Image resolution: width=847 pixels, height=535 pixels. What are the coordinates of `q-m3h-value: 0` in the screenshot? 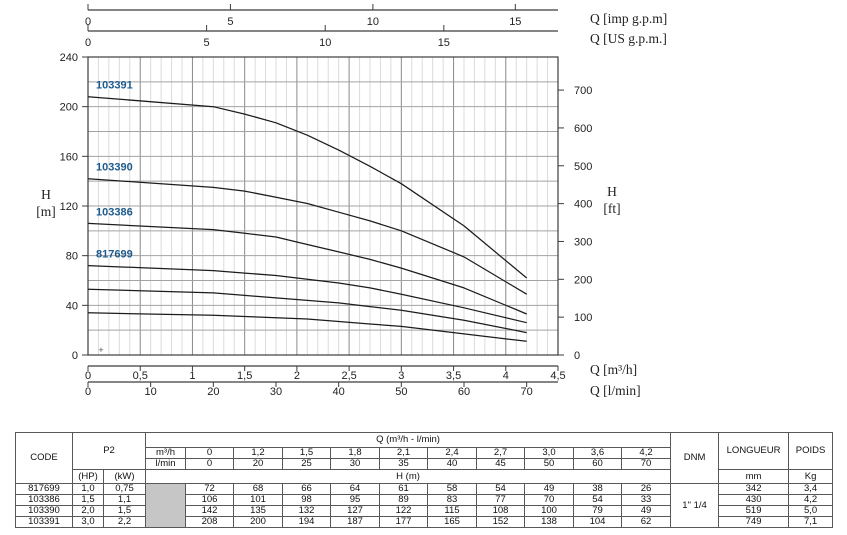 It's located at (209, 453).